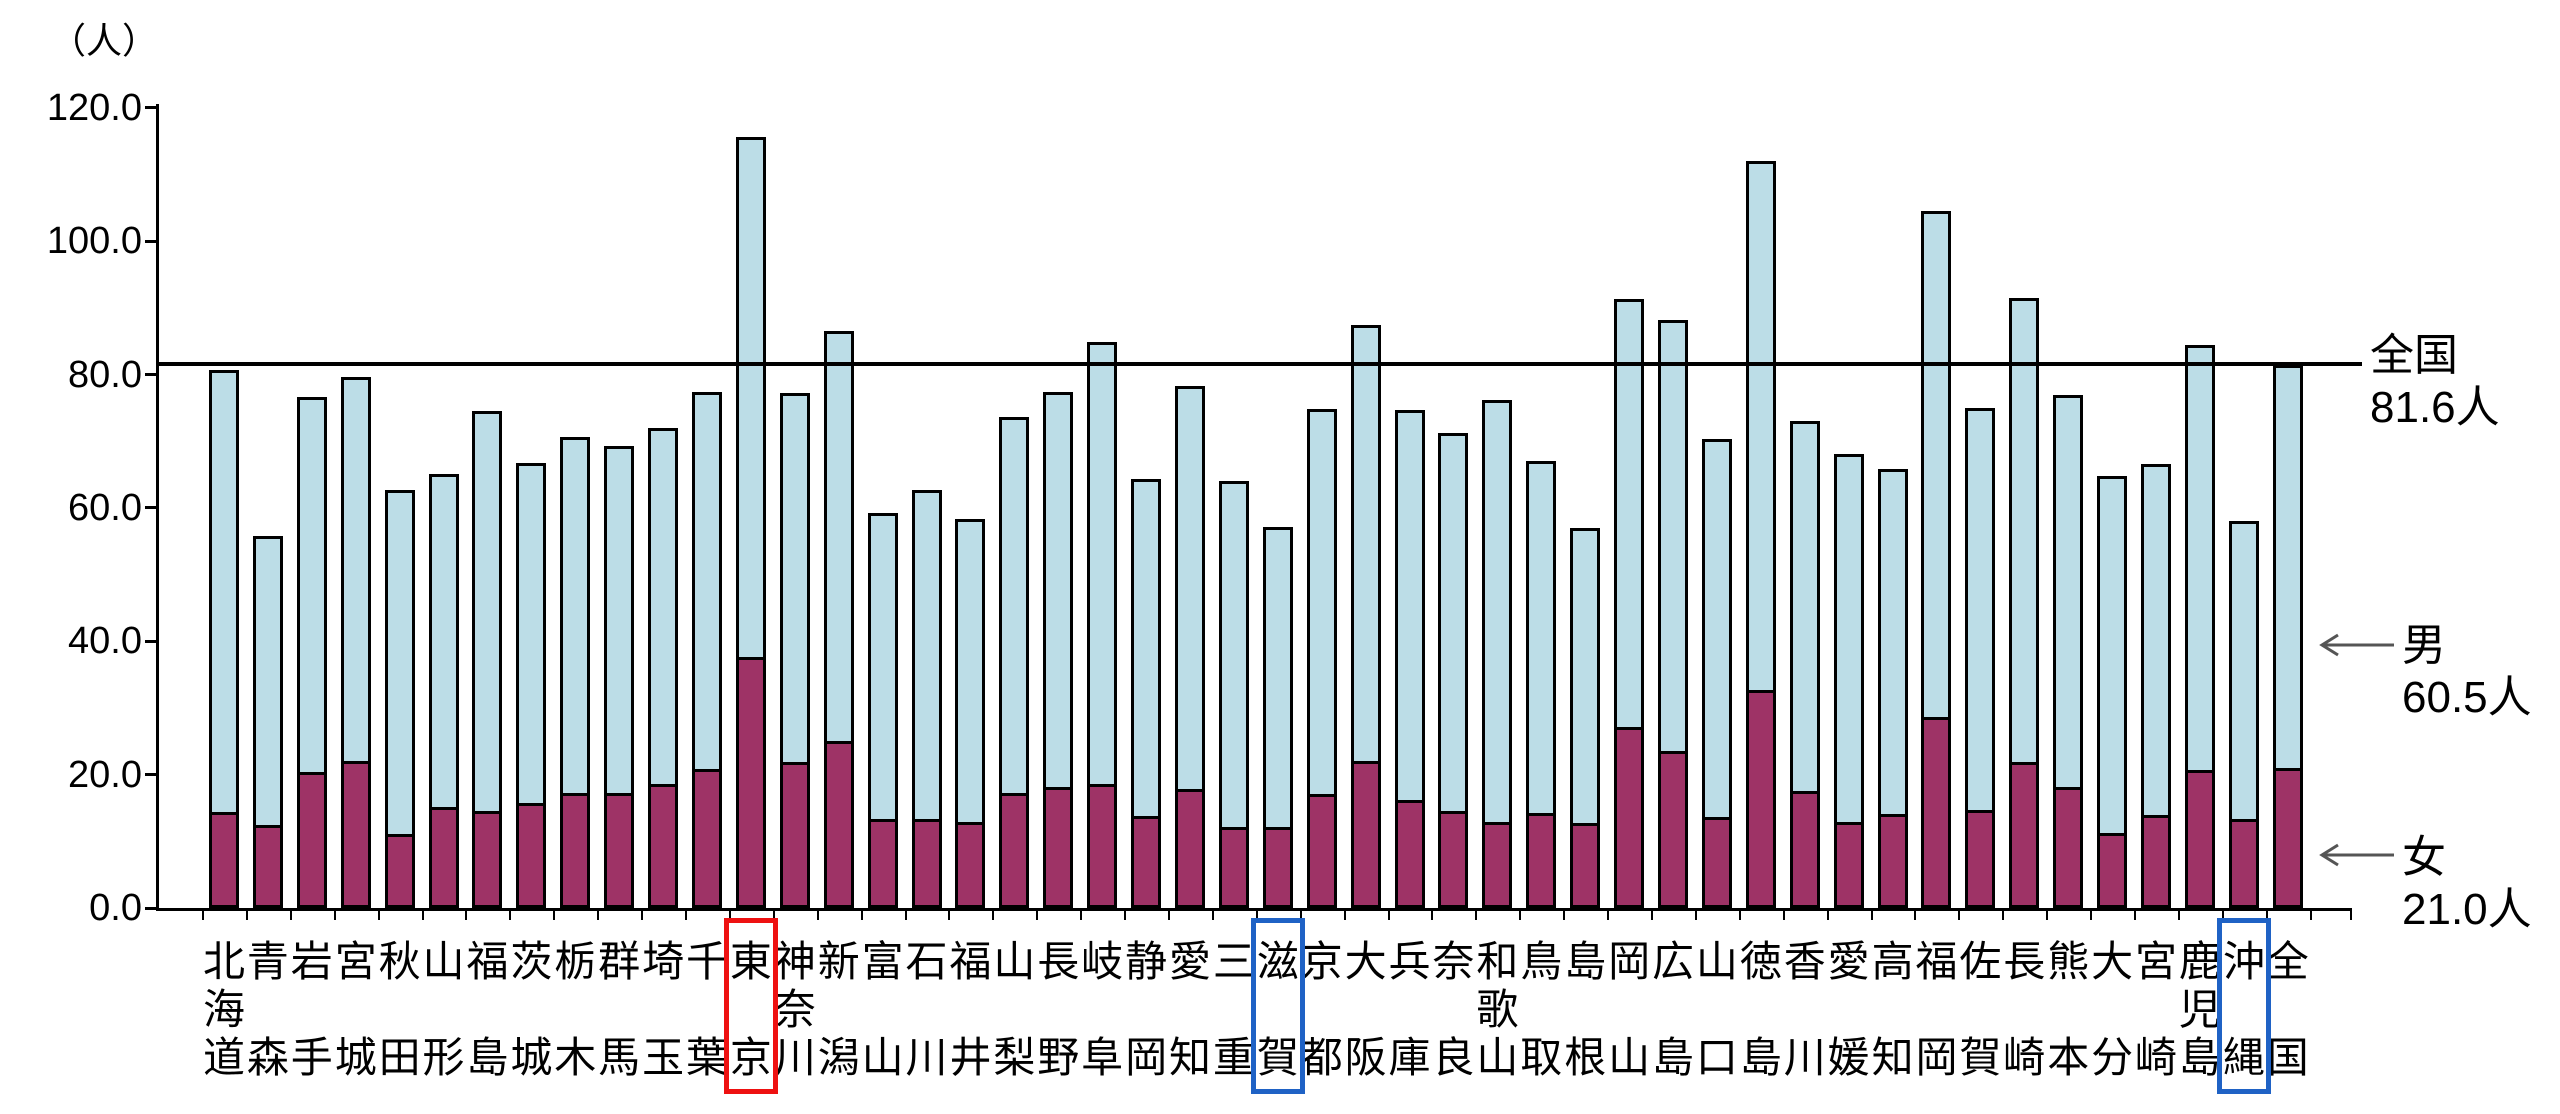 The width and height of the screenshot is (2560, 1114). What do you see at coordinates (838, 1057) in the screenshot?
I see `x-label-char: 潟` at bounding box center [838, 1057].